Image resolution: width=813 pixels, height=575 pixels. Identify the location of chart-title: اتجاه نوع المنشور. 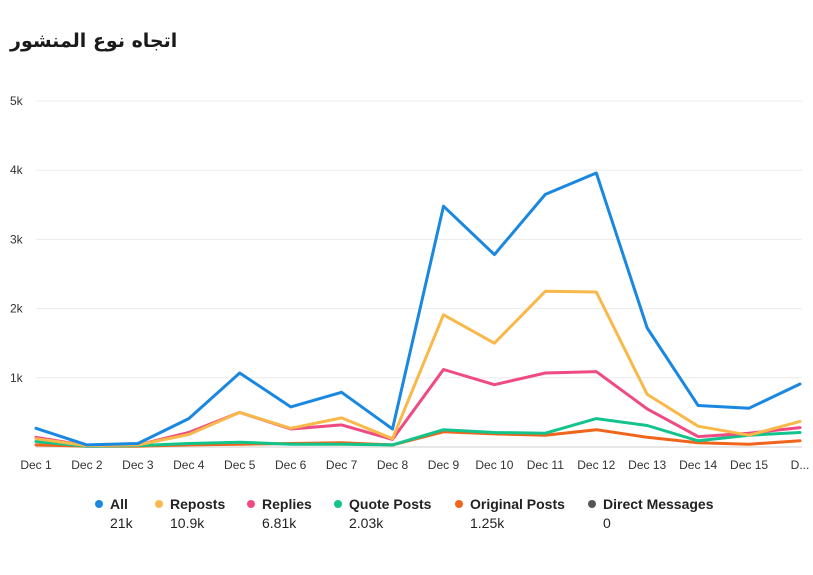
(94, 41).